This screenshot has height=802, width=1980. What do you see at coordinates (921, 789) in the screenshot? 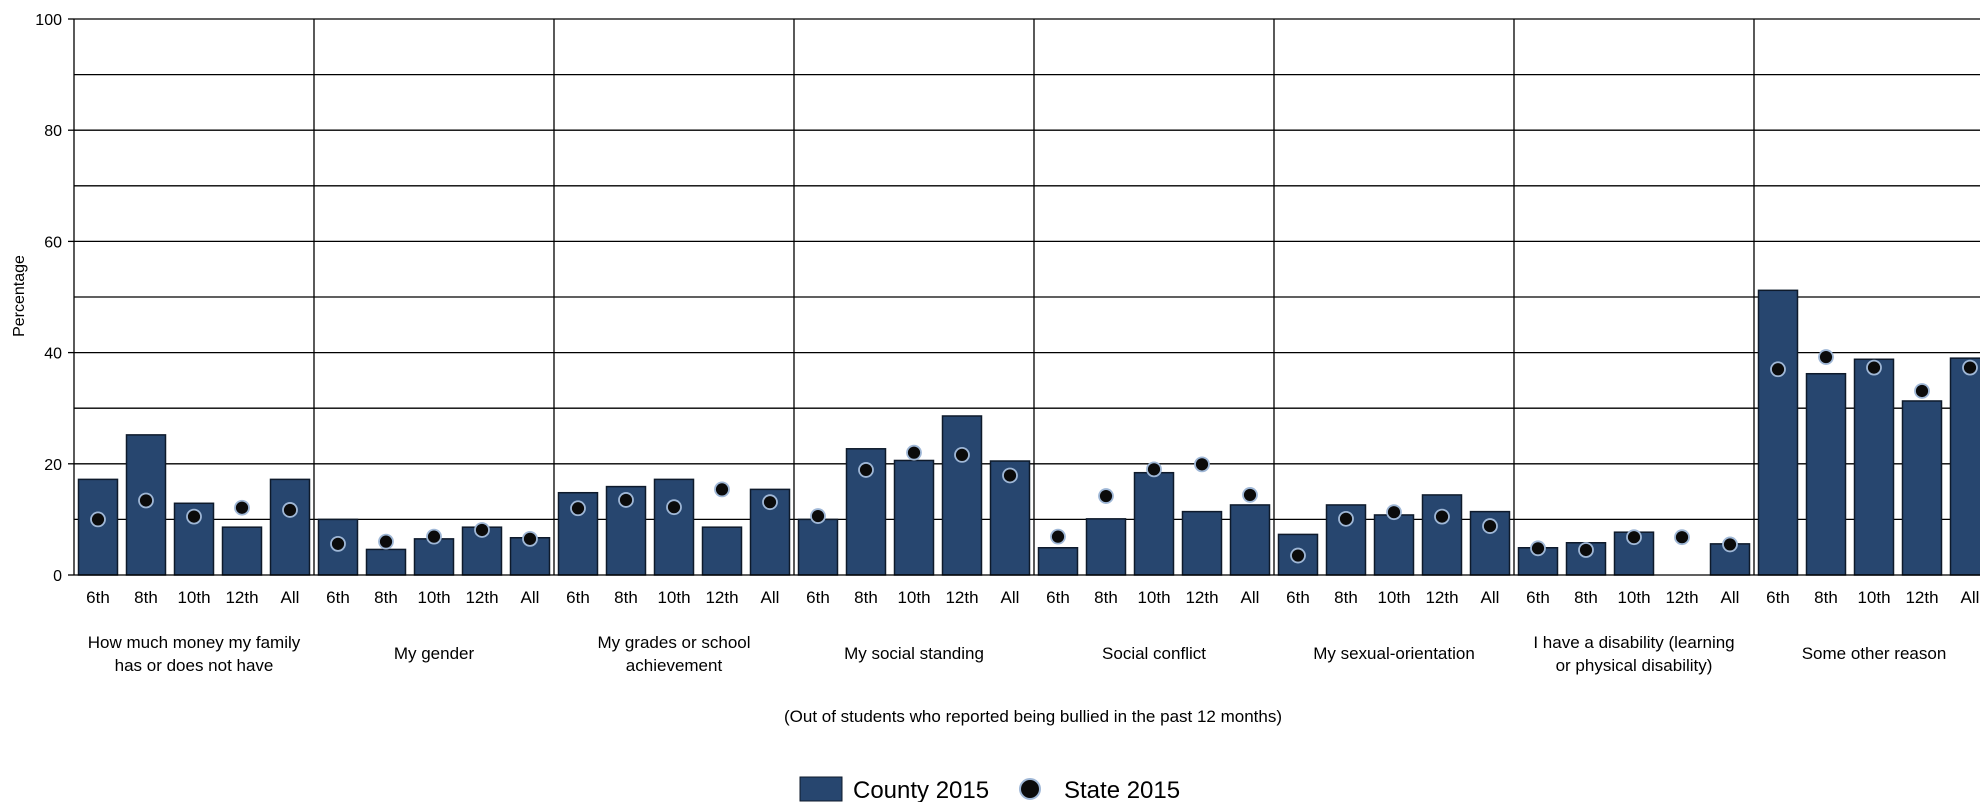
I see `legend-county-label: County 2015` at bounding box center [921, 789].